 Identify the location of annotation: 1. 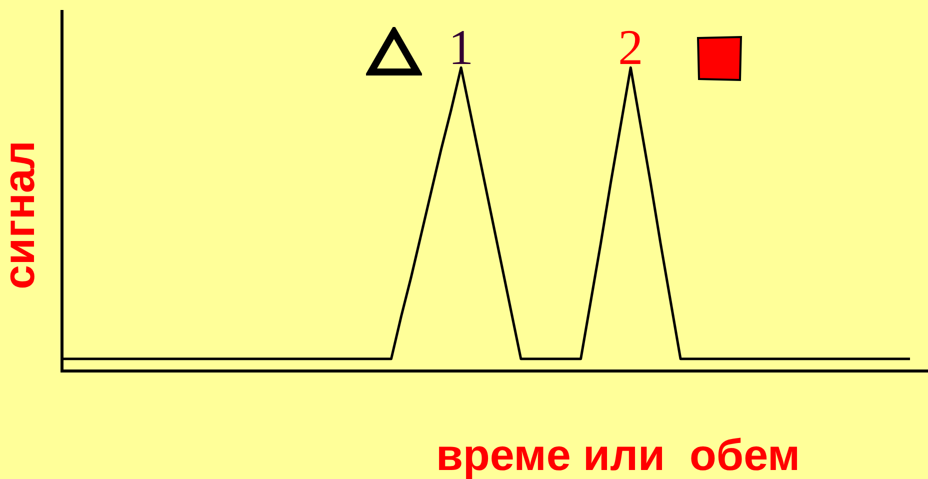
(461, 46).